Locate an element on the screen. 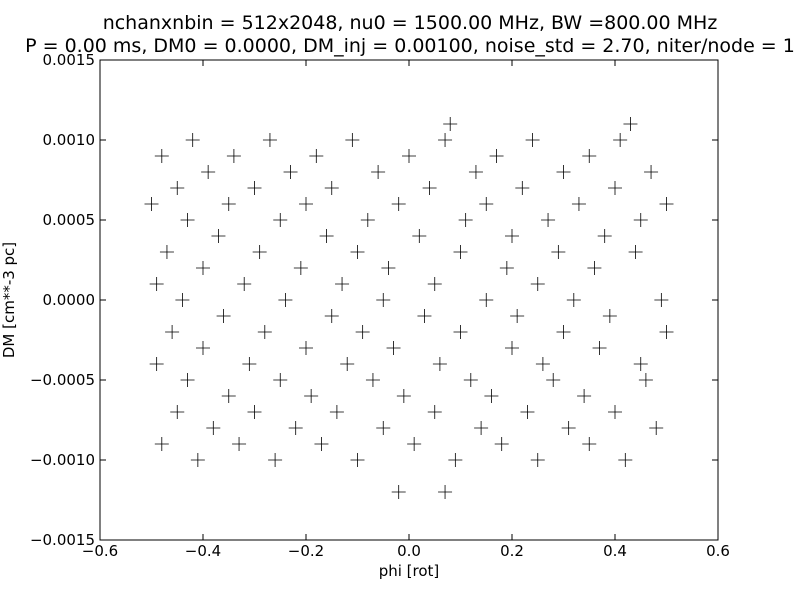 Image resolution: width=800 pixels, height=600 pixels. y-tick-label: 0.0005 is located at coordinates (69, 220).